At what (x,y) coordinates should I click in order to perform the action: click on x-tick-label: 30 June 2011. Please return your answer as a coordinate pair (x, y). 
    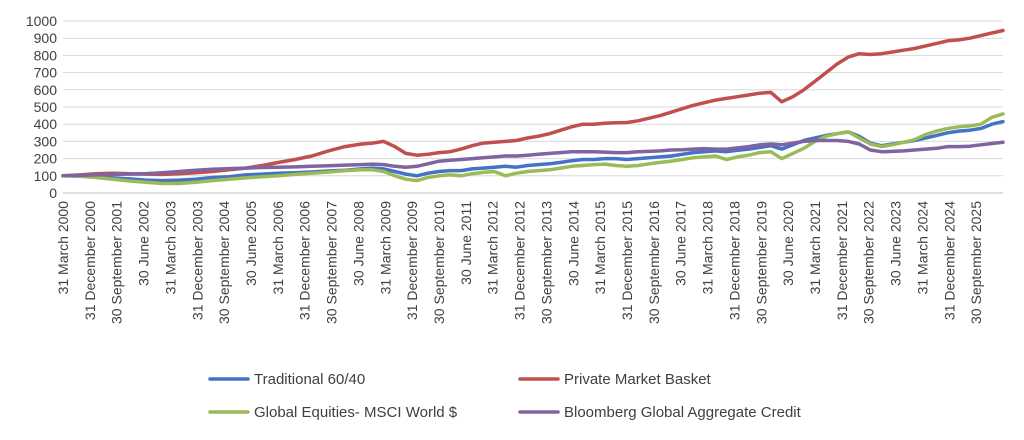
    Looking at the image, I should click on (466, 243).